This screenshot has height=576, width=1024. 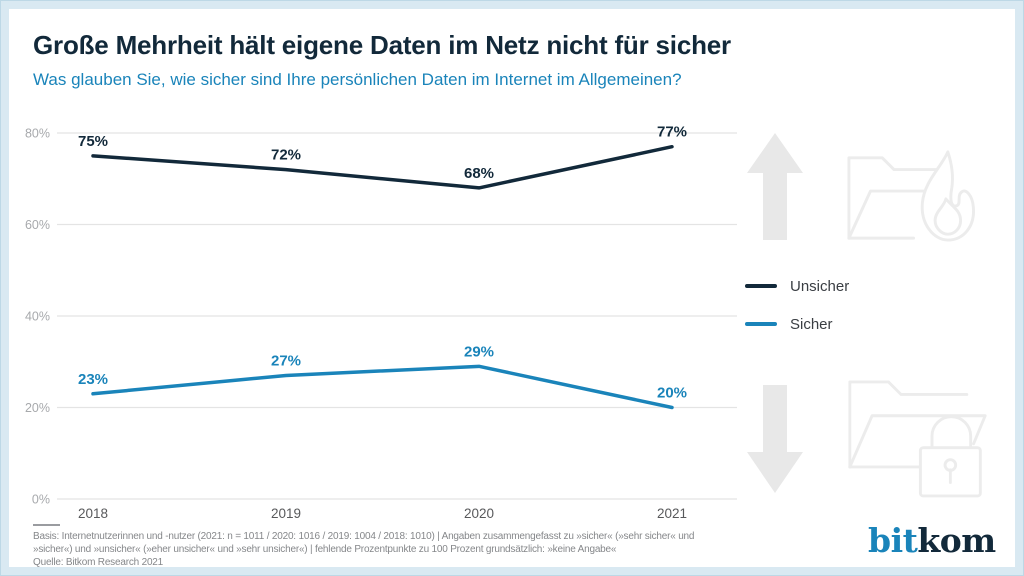 I want to click on y-axis-tick-label: 80%, so click(x=37, y=134).